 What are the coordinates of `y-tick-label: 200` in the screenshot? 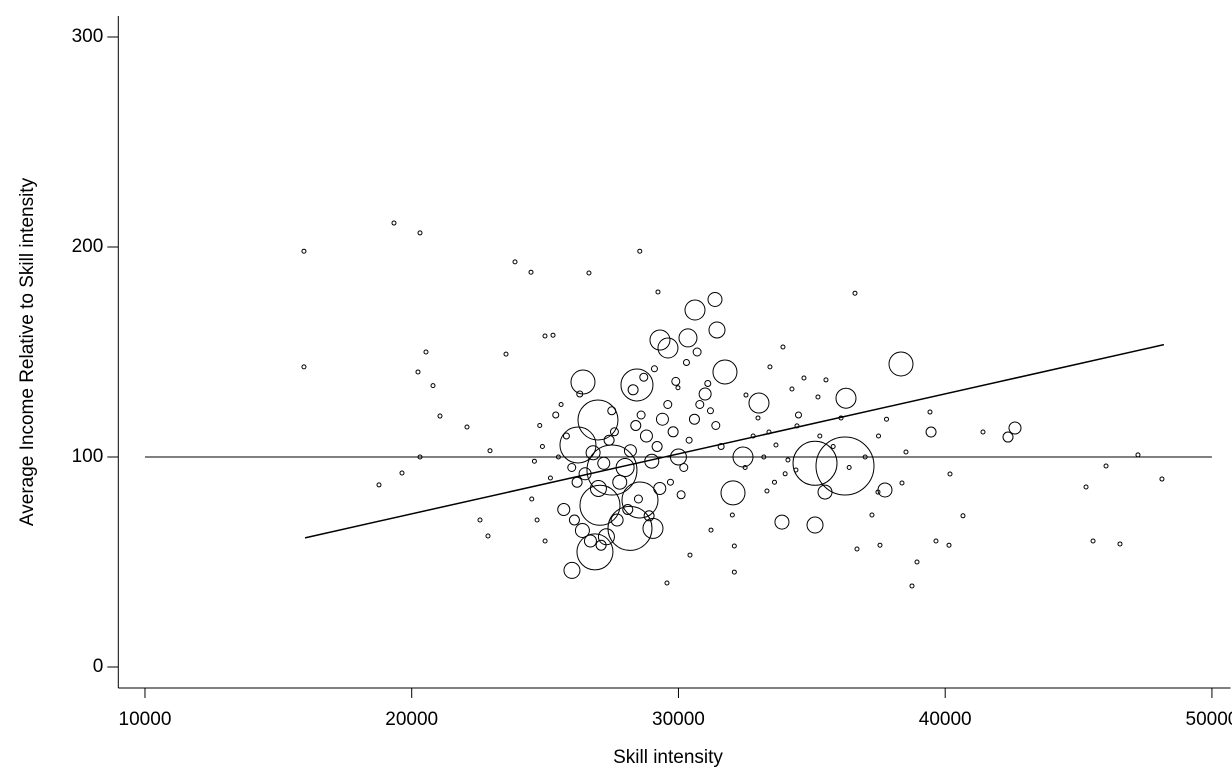 It's located at (88, 246).